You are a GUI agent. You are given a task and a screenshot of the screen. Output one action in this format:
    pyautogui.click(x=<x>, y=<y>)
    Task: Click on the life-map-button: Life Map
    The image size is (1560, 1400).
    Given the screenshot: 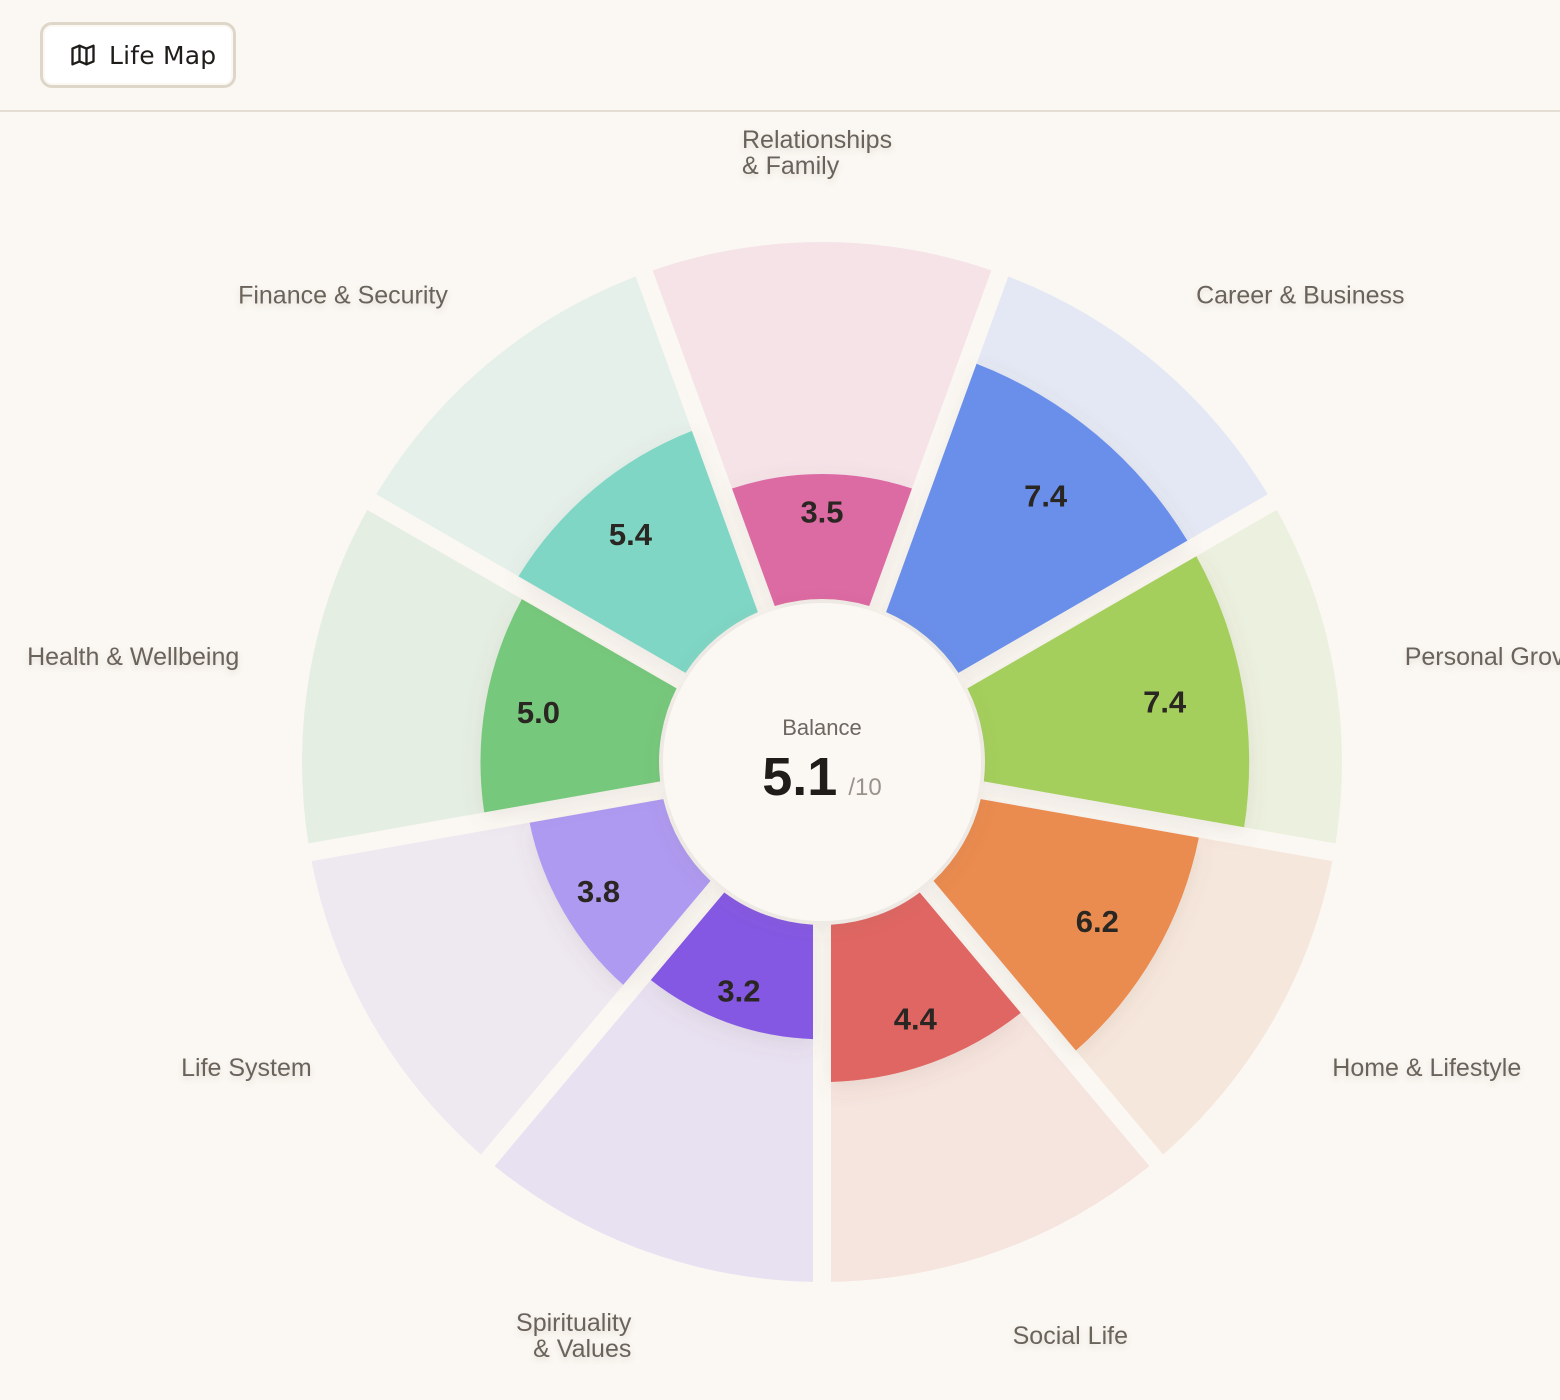 What is the action you would take?
    pyautogui.click(x=138, y=55)
    